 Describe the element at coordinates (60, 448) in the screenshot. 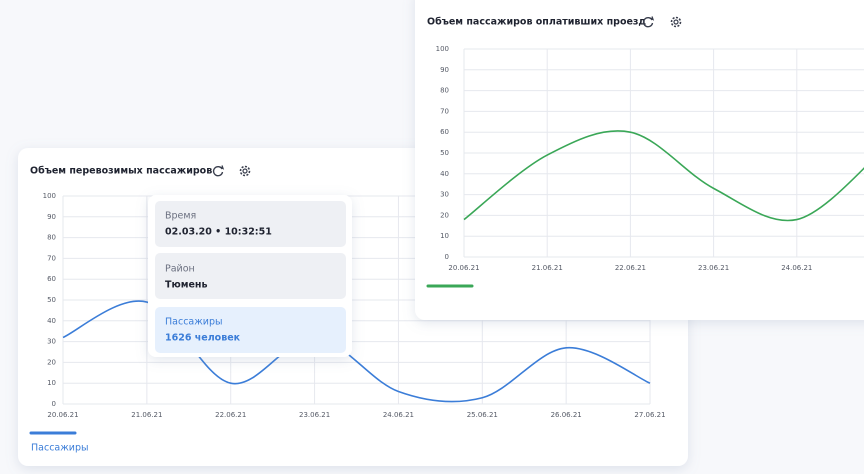

I see `legend-label: Пассажиры` at that location.